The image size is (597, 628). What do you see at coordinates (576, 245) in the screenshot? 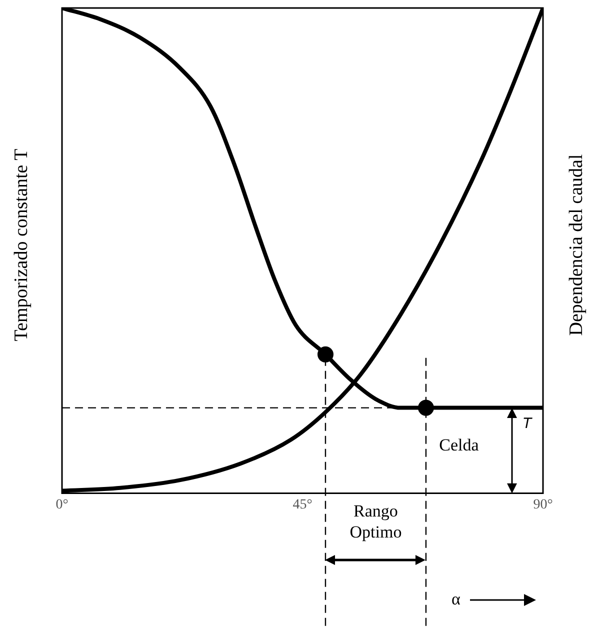
I see `y2-axis-title: Dependencia del caudal` at bounding box center [576, 245].